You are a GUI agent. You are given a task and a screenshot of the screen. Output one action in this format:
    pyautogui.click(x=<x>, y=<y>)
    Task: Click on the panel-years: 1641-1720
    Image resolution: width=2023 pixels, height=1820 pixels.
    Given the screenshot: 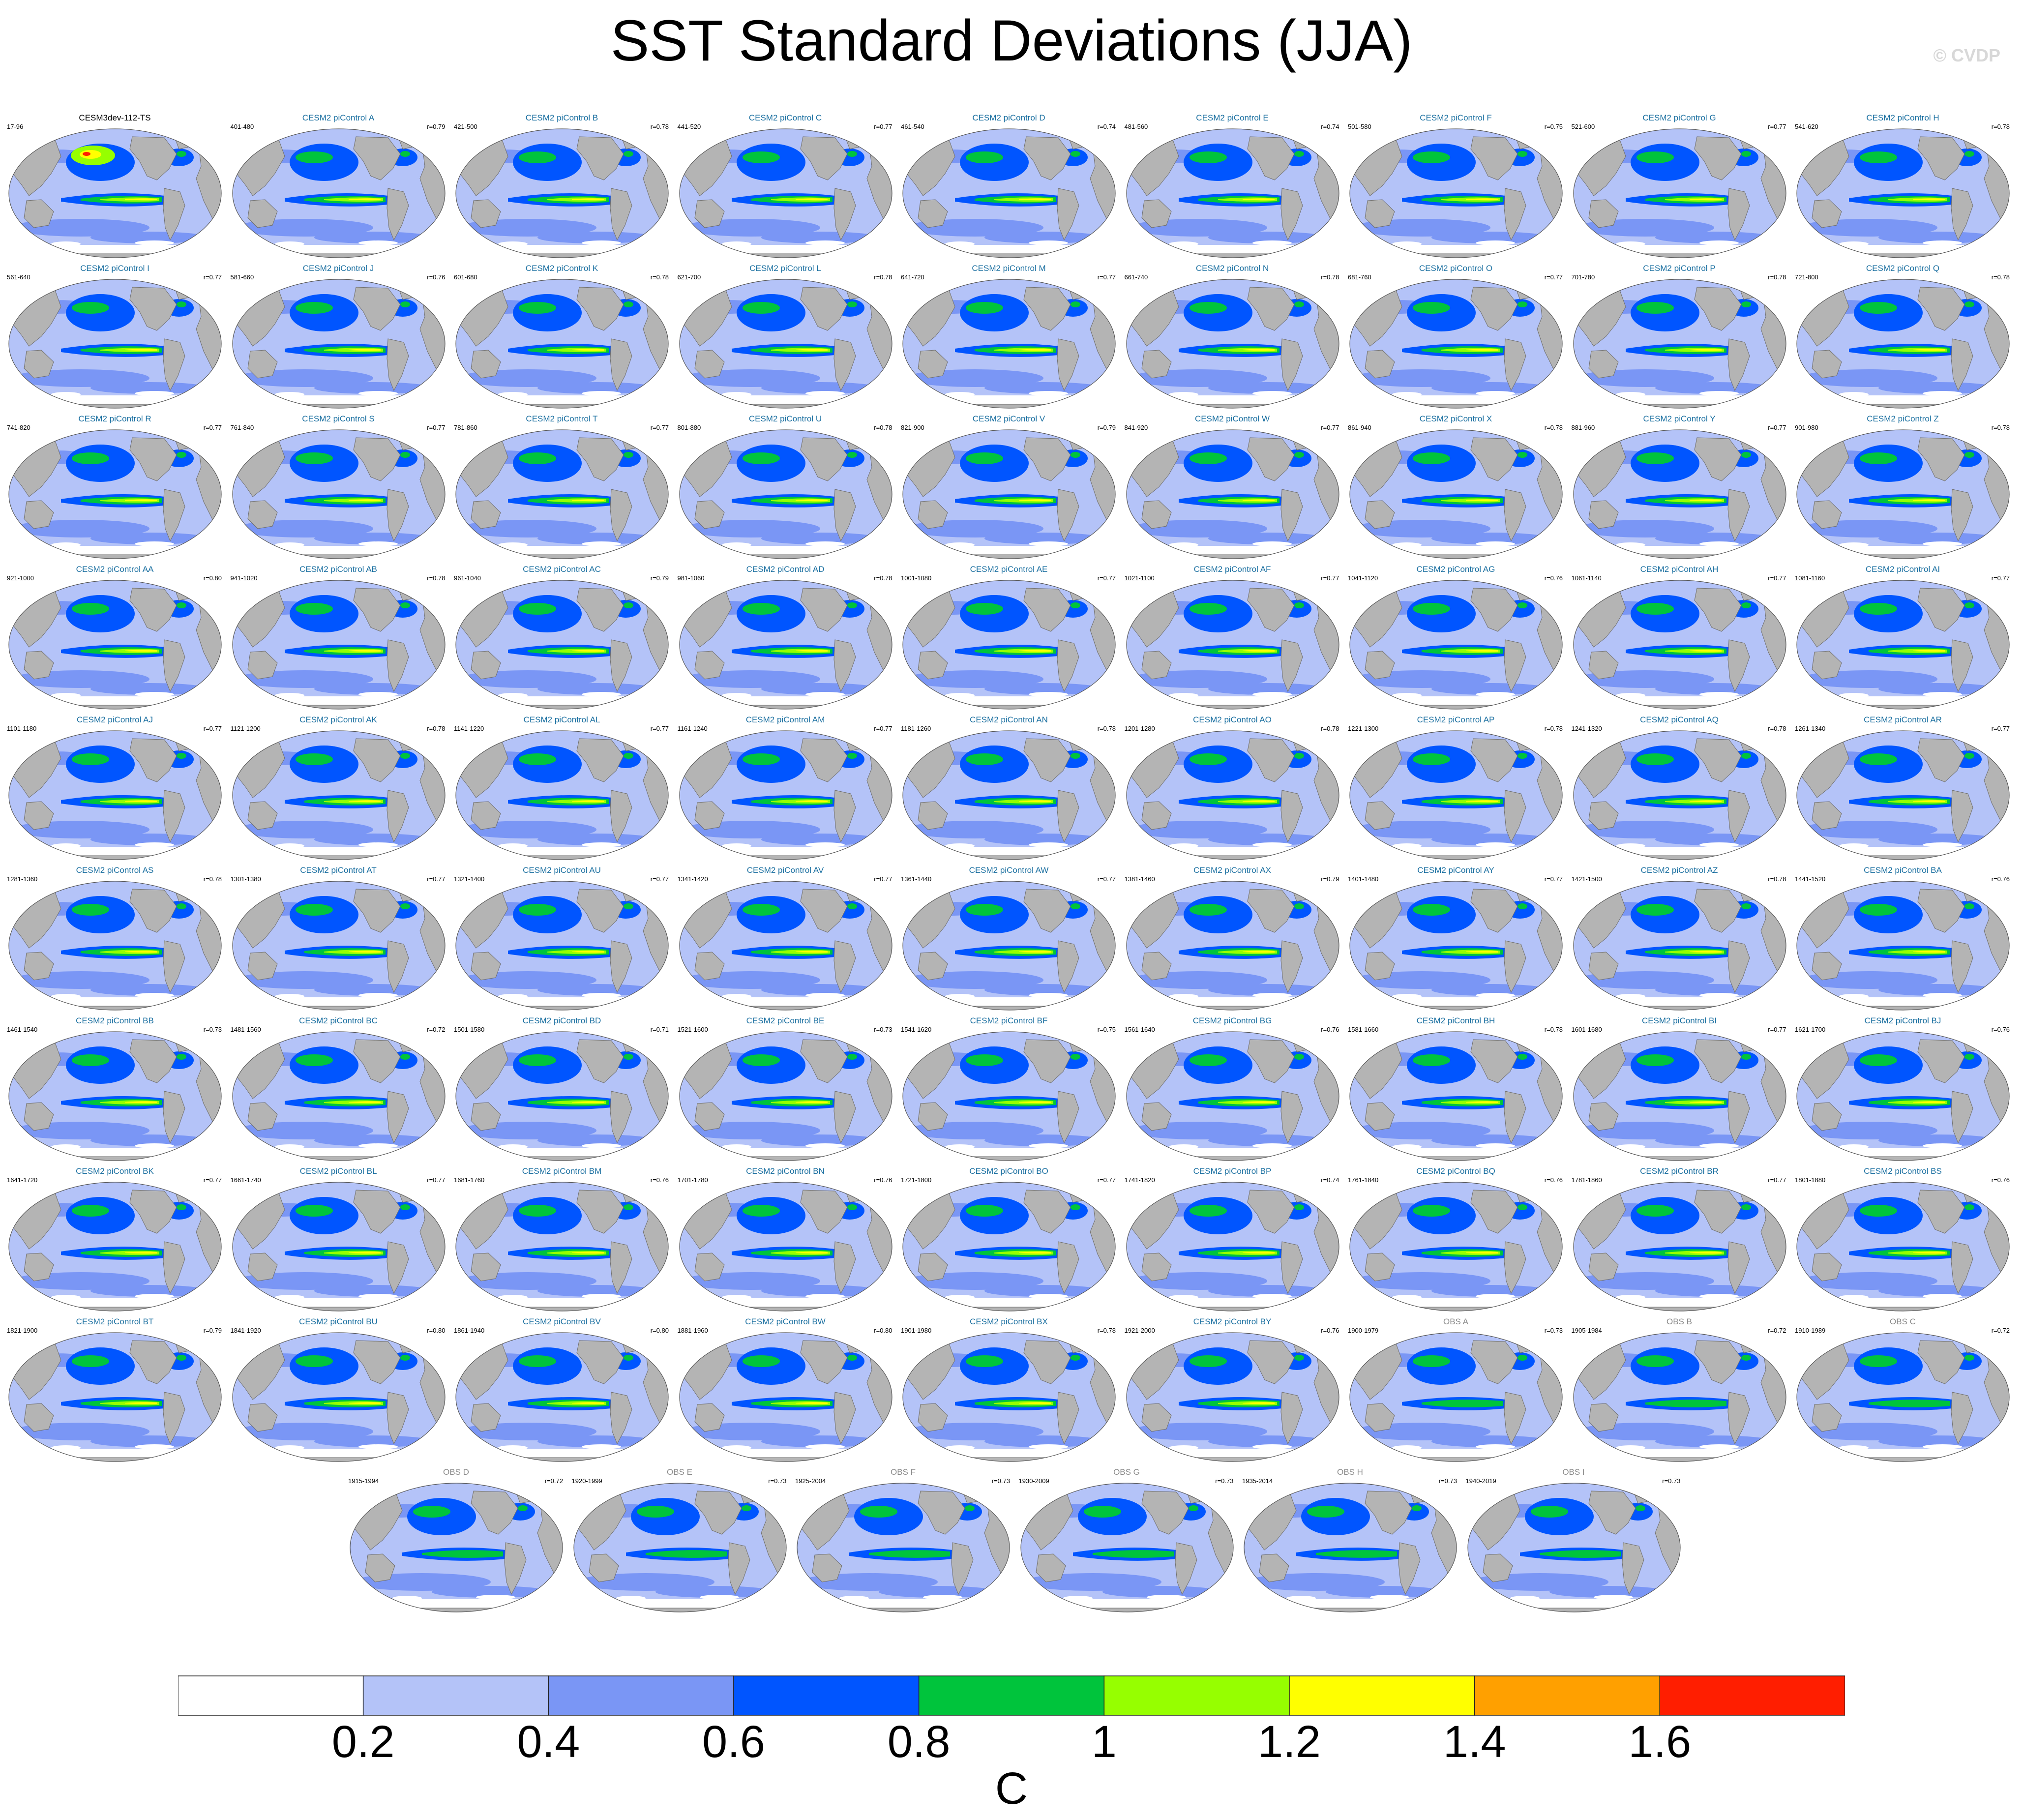 What is the action you would take?
    pyautogui.click(x=22, y=1180)
    